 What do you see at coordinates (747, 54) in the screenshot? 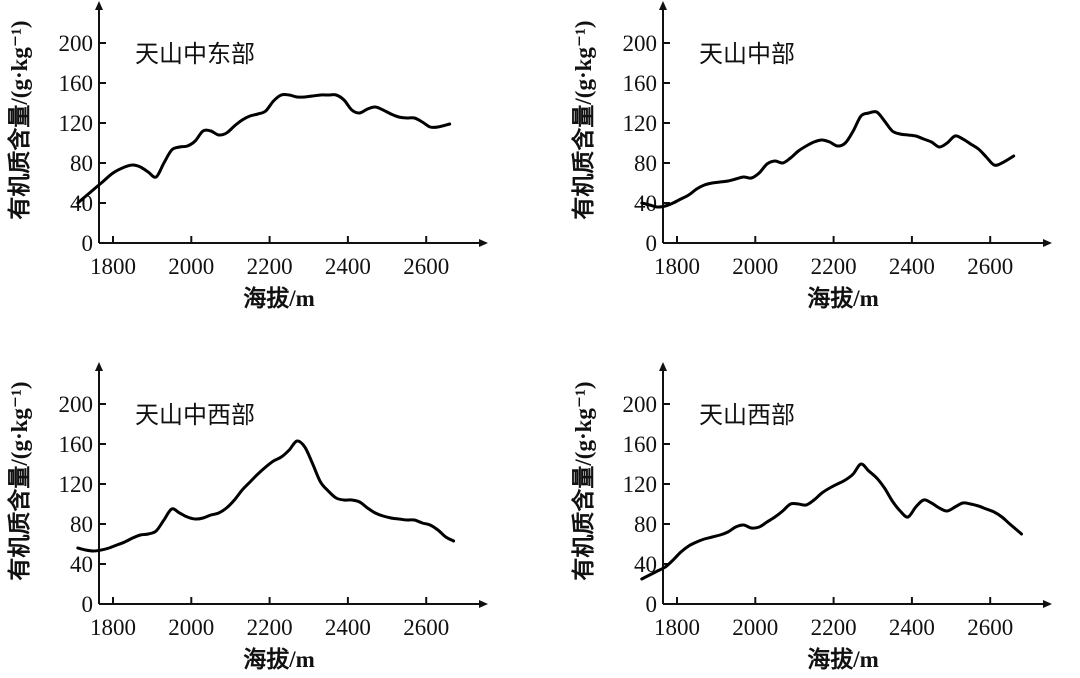
I see `chart-title: 天山中部` at bounding box center [747, 54].